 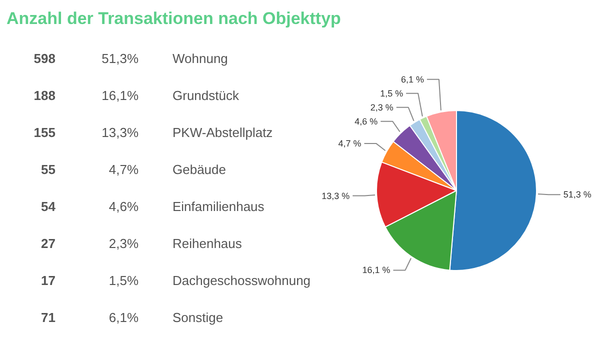 I want to click on data-label: 4,7 %, so click(x=350, y=143).